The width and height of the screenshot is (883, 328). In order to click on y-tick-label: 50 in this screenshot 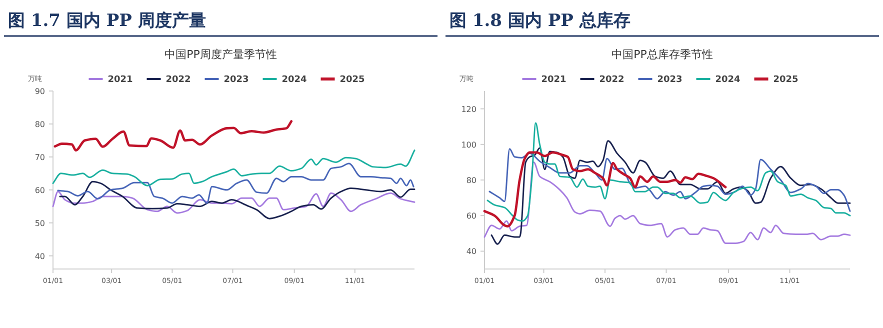, I will do `click(39, 223)`.